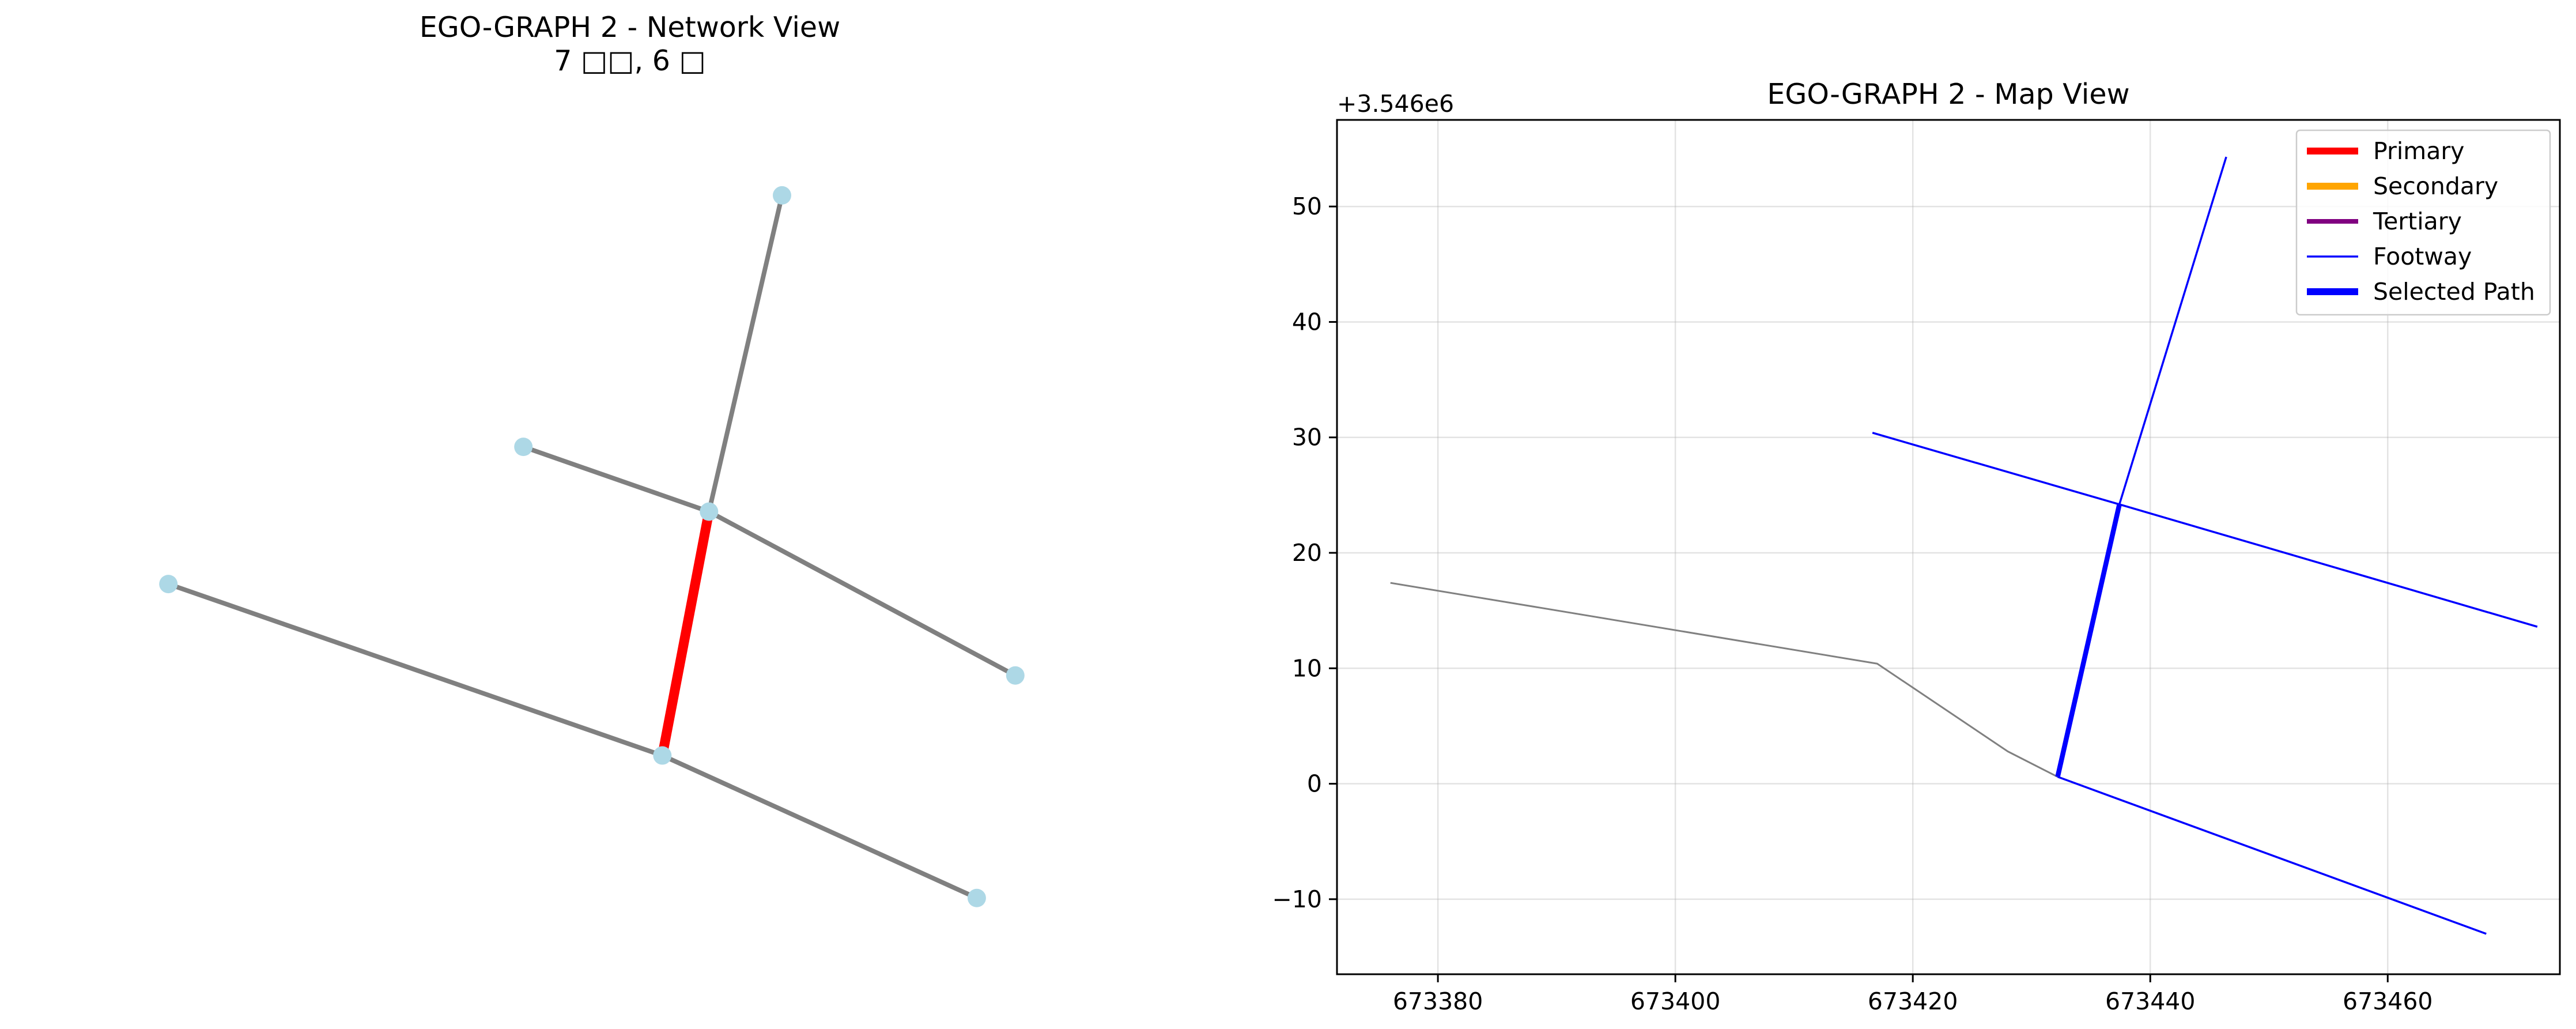  What do you see at coordinates (2388, 1001) in the screenshot?
I see `x-tick-label: 673460` at bounding box center [2388, 1001].